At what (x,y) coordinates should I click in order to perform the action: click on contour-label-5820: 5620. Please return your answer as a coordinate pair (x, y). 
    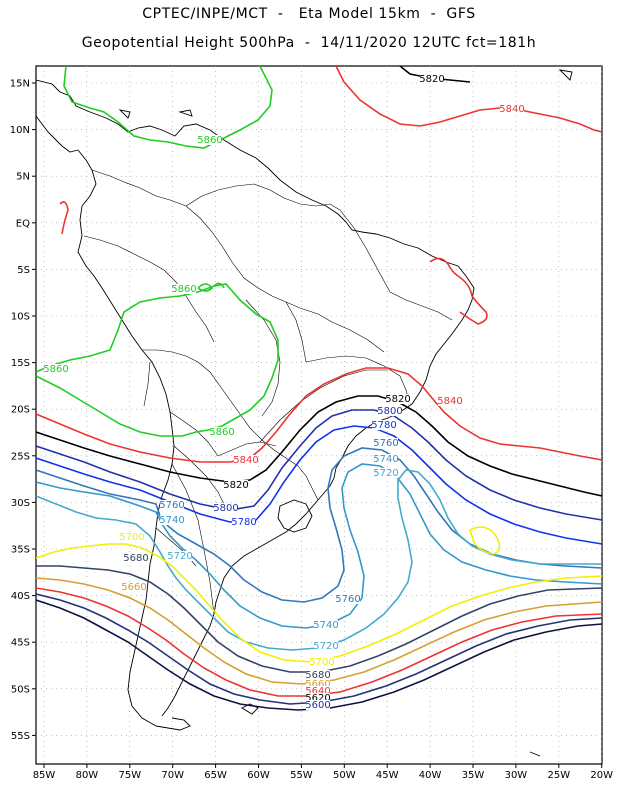
    Looking at the image, I should click on (317, 698).